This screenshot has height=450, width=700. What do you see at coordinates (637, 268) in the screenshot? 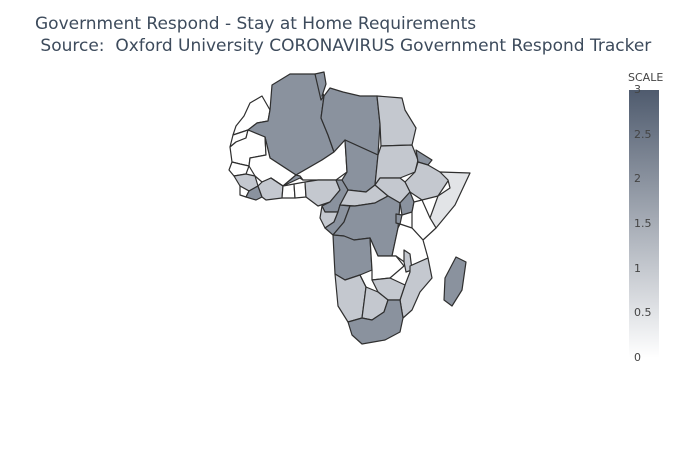
I see `colorbar-tick-label: 1` at bounding box center [637, 268].